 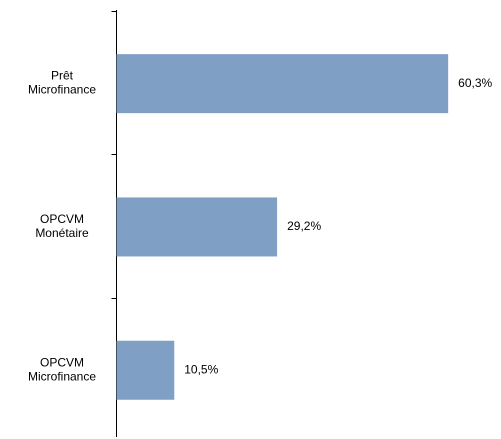 What do you see at coordinates (304, 226) in the screenshot?
I see `value-label: 29,2%` at bounding box center [304, 226].